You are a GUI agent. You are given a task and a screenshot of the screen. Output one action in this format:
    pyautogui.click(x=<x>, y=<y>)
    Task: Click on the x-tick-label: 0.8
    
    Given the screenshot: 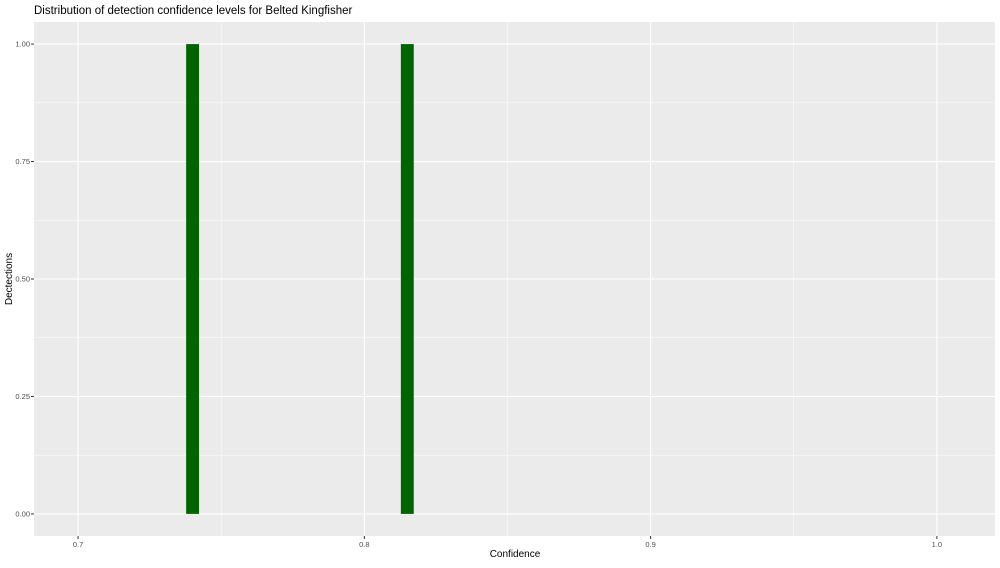 What is the action you would take?
    pyautogui.click(x=364, y=544)
    